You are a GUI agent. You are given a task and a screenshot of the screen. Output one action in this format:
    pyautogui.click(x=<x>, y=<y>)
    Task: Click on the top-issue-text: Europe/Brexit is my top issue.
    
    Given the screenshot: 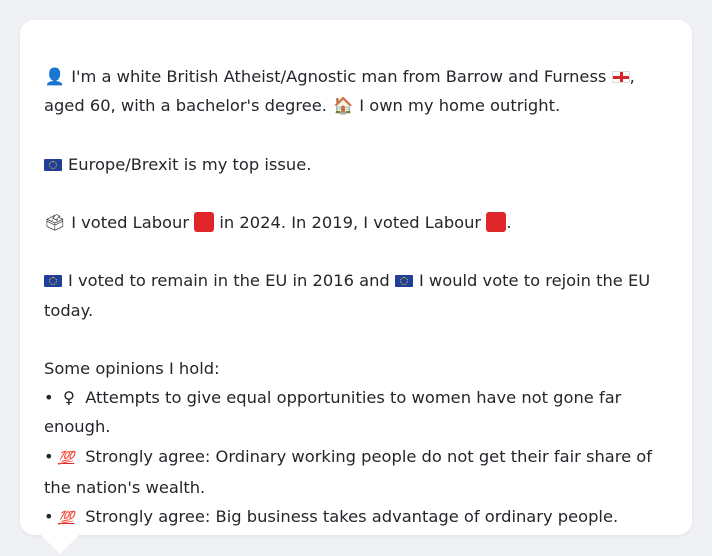 What is the action you would take?
    pyautogui.click(x=190, y=164)
    